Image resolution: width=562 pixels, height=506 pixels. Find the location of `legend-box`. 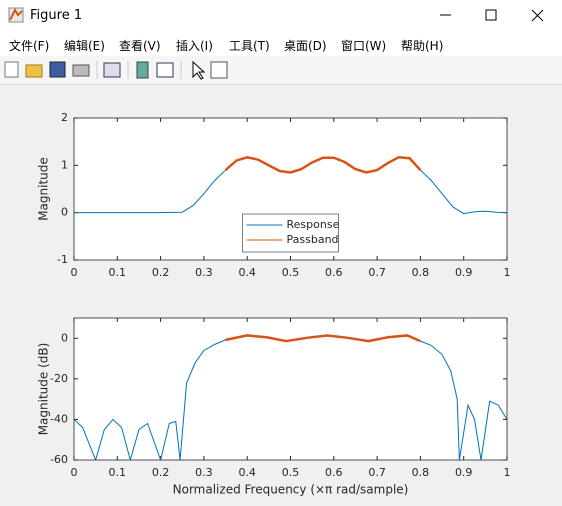

legend-box is located at coordinates (290, 233).